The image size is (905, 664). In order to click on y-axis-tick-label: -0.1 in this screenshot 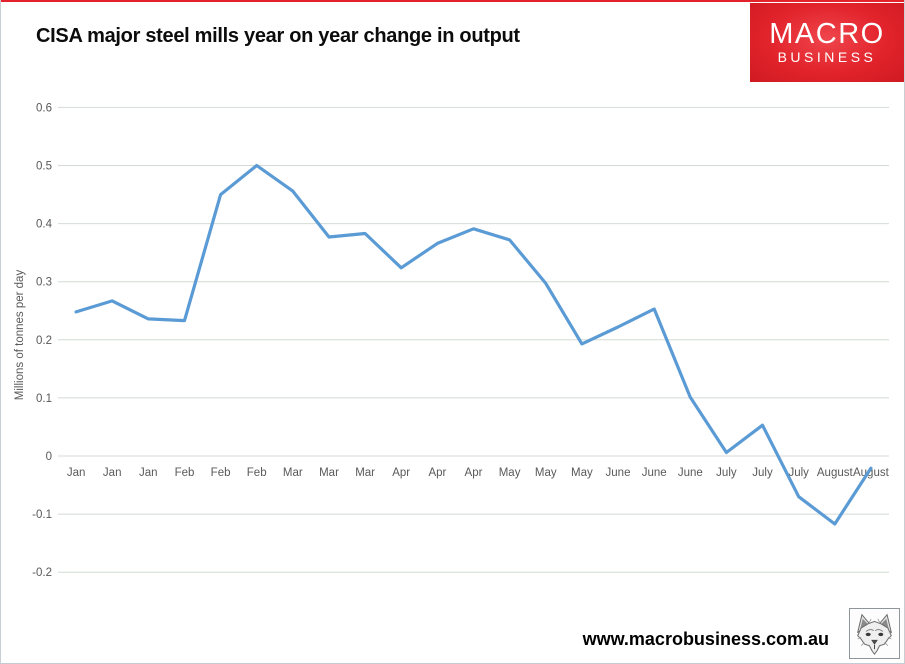, I will do `click(42, 515)`.